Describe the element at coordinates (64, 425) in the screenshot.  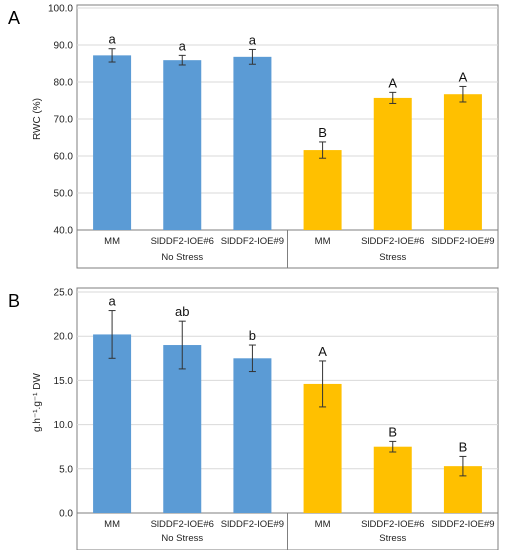
I see `y-tick-label: 10.0` at that location.